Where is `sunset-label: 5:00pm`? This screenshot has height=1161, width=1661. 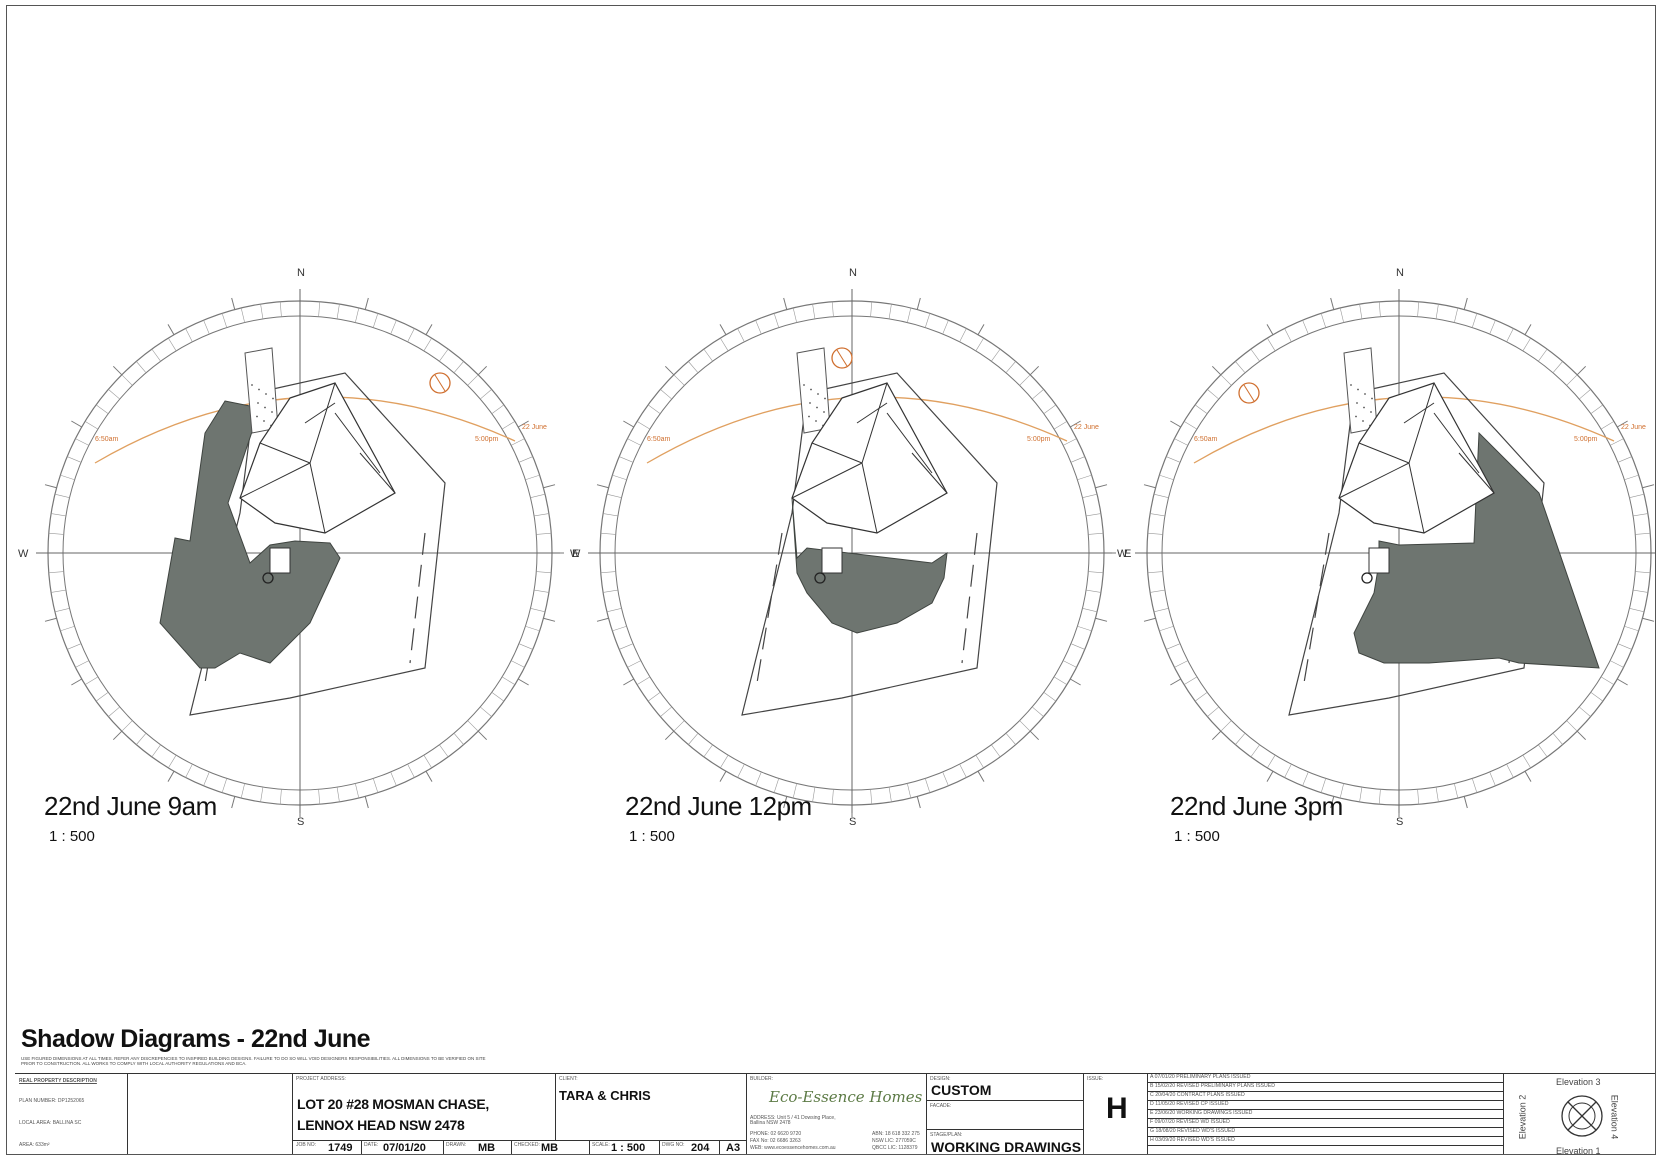 sunset-label: 5:00pm is located at coordinates (1586, 439).